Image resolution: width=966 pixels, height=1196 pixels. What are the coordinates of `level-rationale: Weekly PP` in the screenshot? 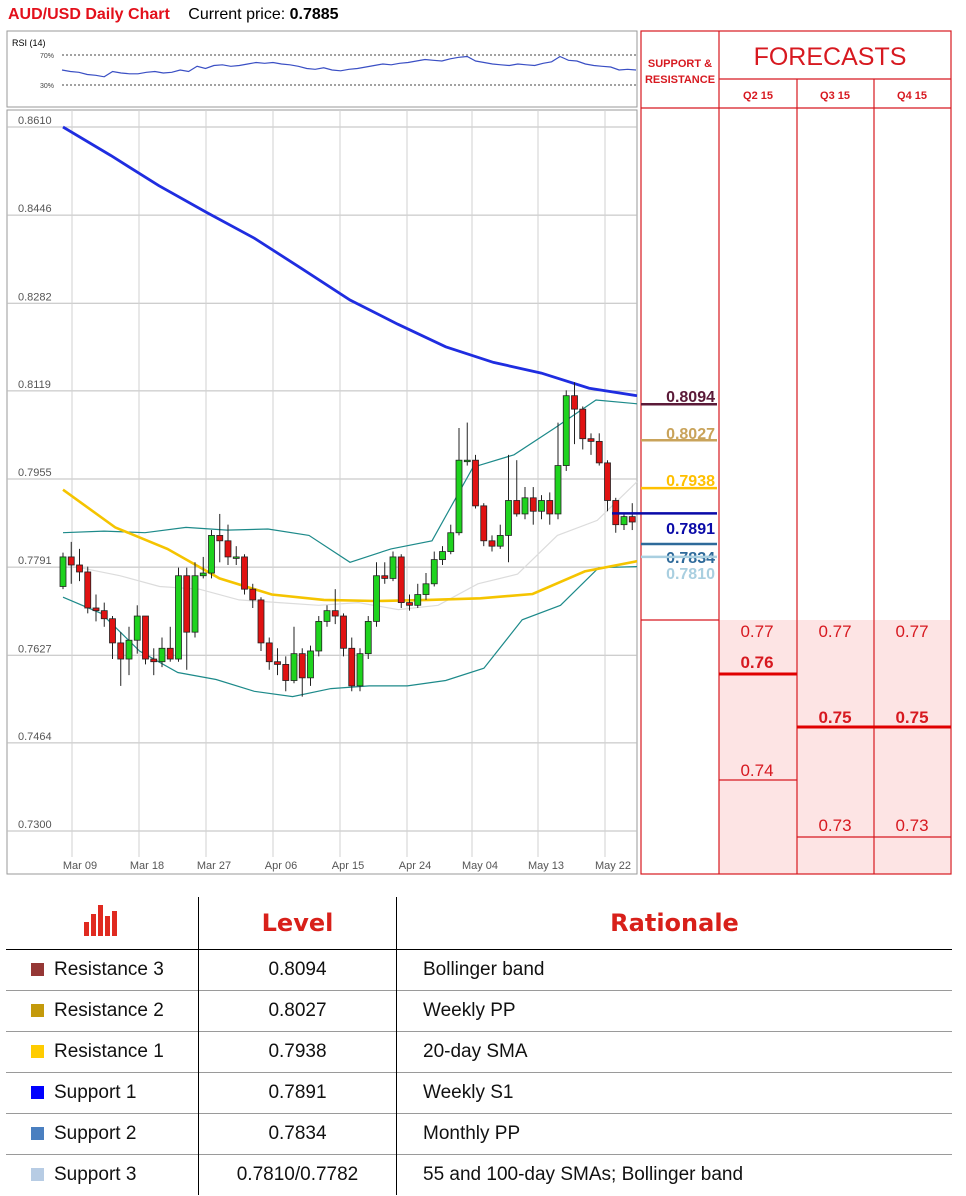 It's located at (674, 1011).